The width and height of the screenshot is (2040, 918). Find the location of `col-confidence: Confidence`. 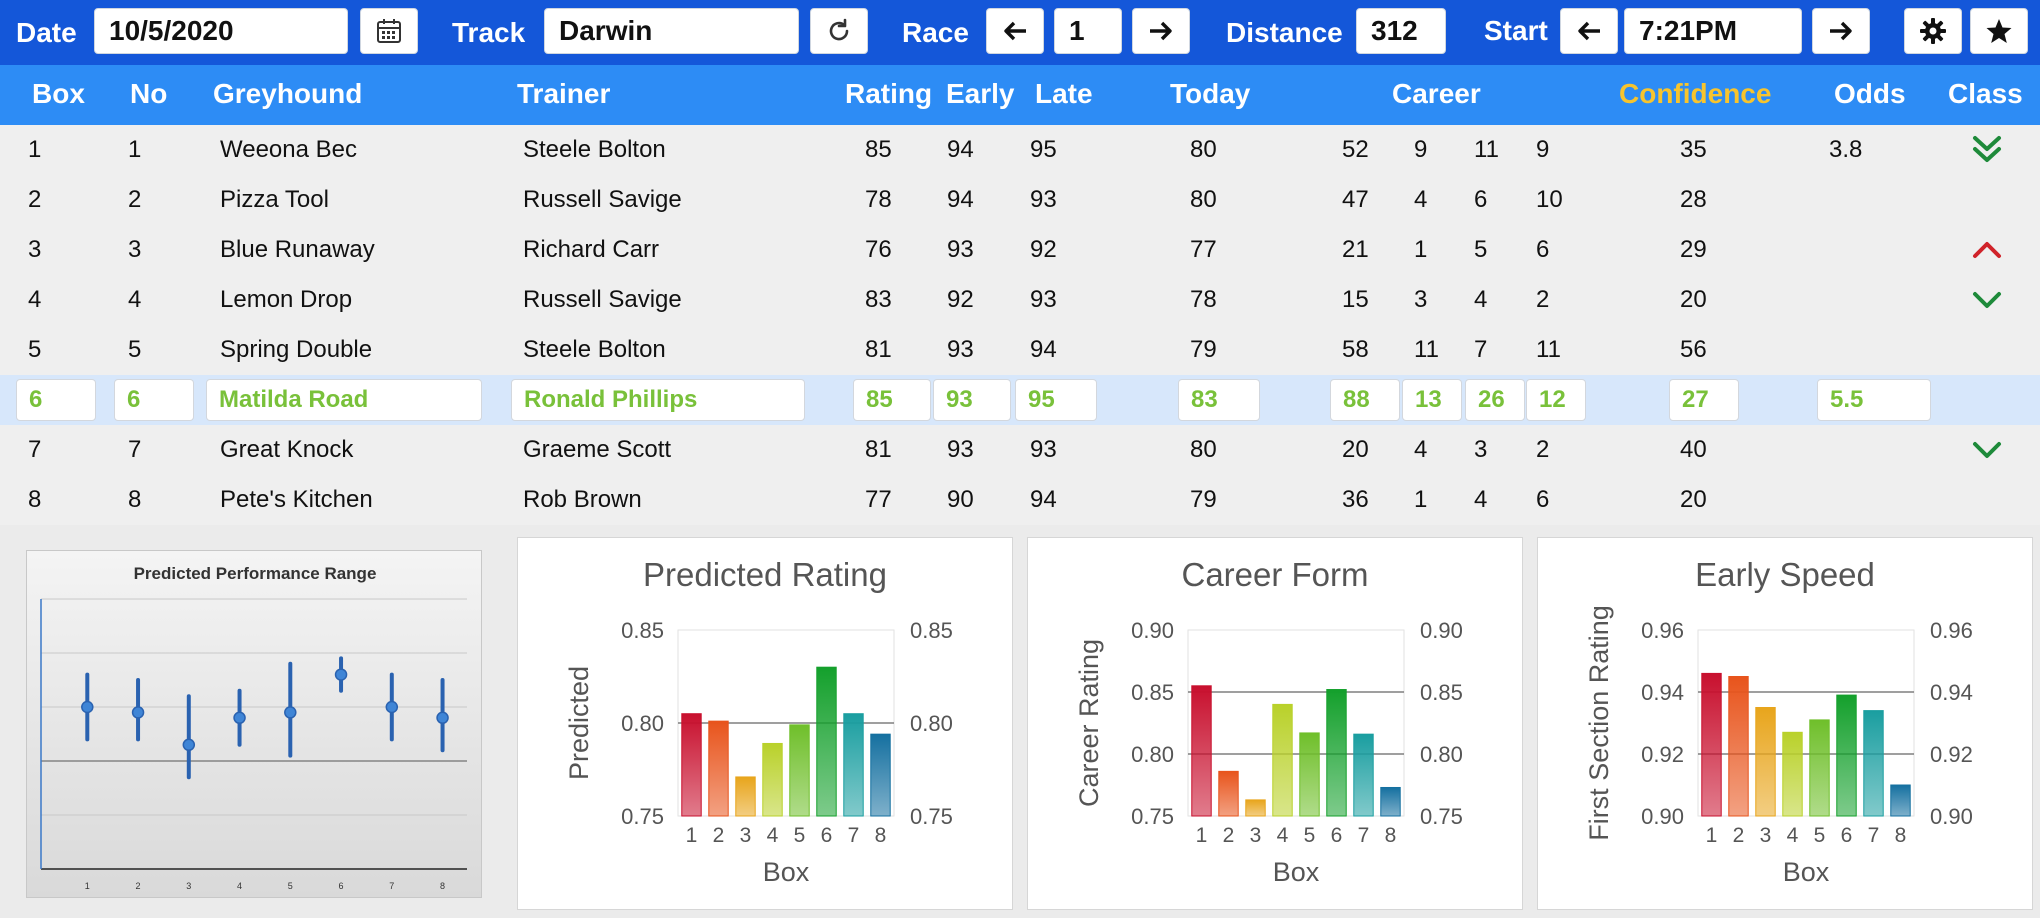

col-confidence: Confidence is located at coordinates (1695, 93).